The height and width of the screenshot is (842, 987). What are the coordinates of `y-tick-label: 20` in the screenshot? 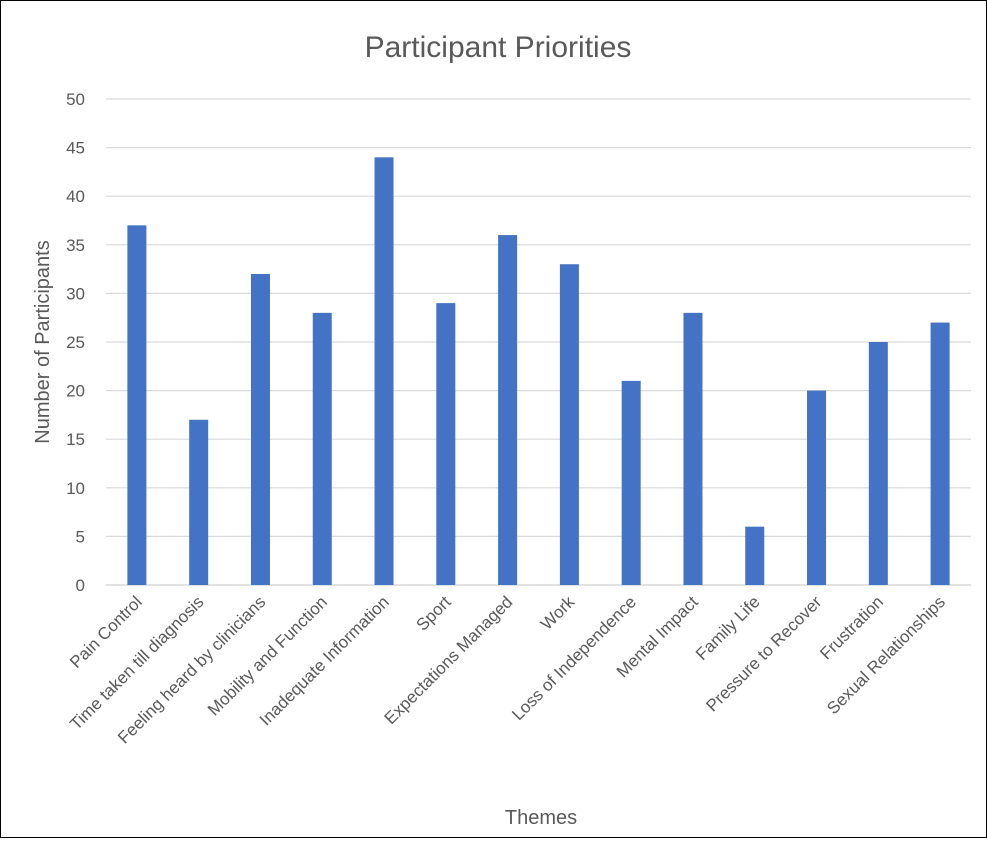 It's located at (75, 391).